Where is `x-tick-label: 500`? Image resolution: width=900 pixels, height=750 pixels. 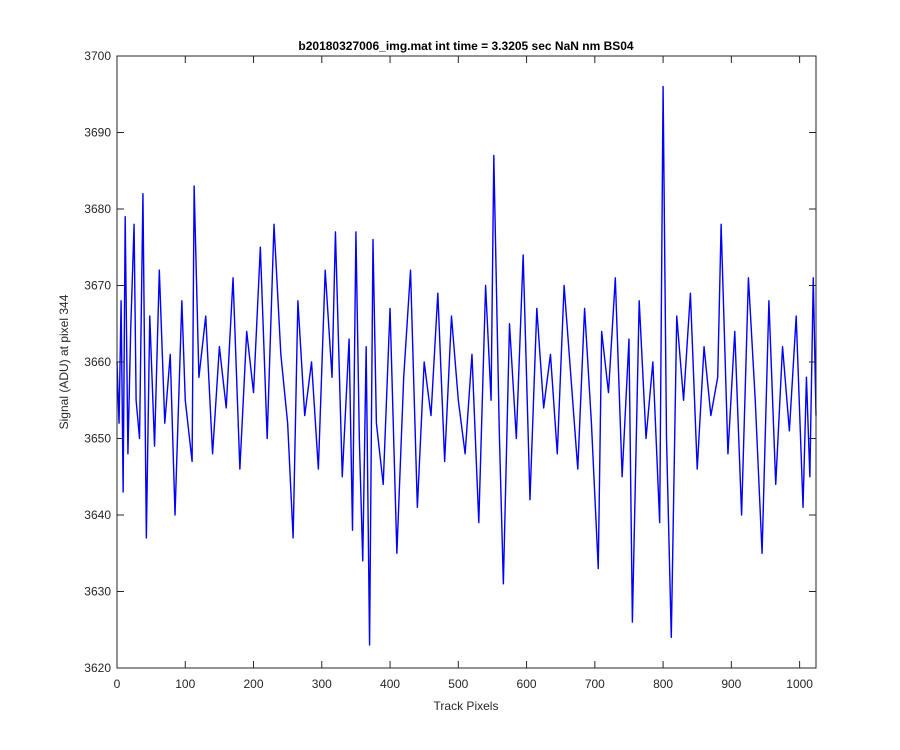
x-tick-label: 500 is located at coordinates (458, 684).